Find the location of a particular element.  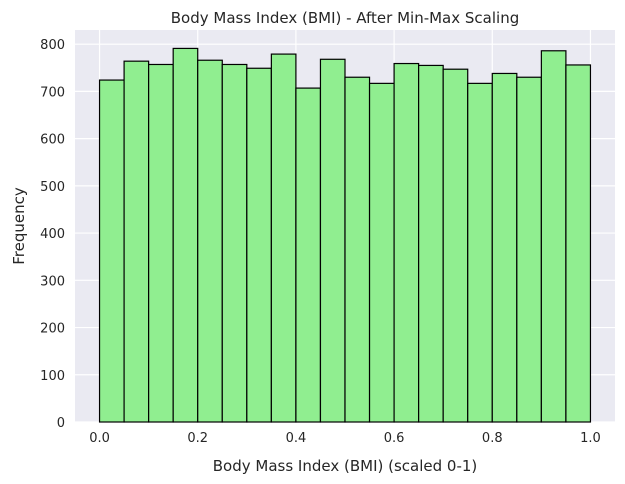

x-tick-label: 0.6 is located at coordinates (394, 438).